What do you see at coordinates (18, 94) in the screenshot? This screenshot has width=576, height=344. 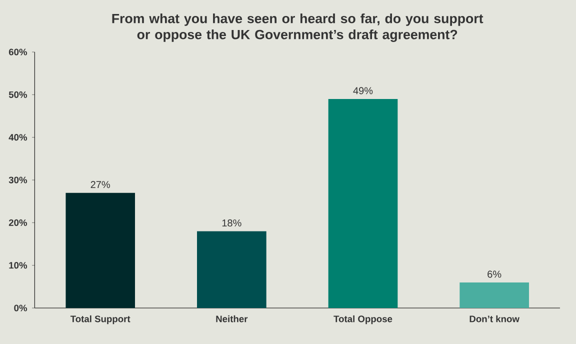 I see `y-tick-label: 50%` at bounding box center [18, 94].